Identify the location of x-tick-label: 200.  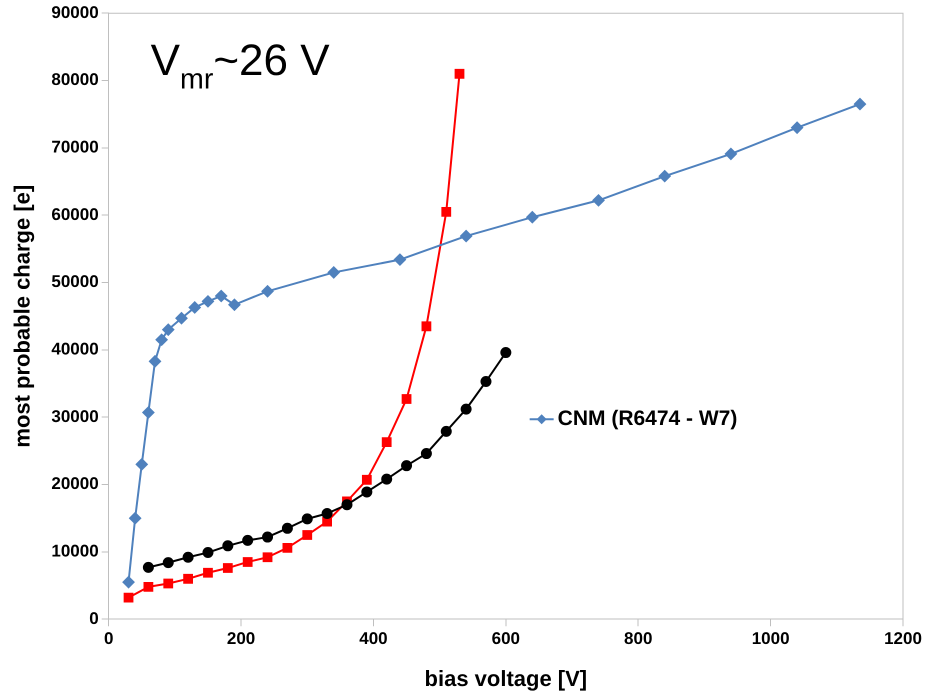
(241, 638).